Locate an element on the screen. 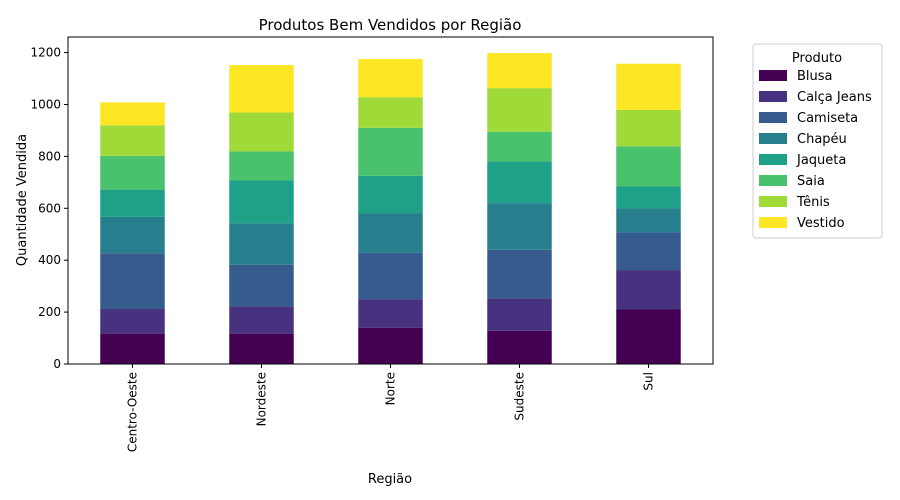 The width and height of the screenshot is (900, 500). y-axis-label: Quantidade Vendida is located at coordinates (22, 200).